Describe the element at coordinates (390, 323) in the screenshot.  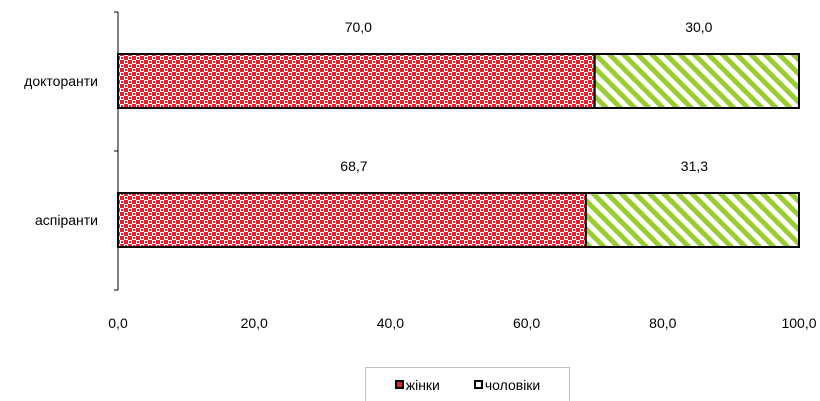
I see `x-tick-label: 40,0` at that location.